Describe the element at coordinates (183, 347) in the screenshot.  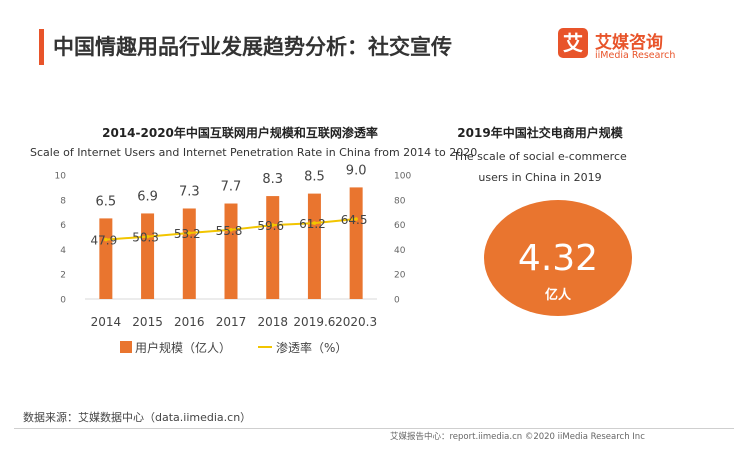
I see `legend-bar-label: 用户规模（亿人）` at that location.